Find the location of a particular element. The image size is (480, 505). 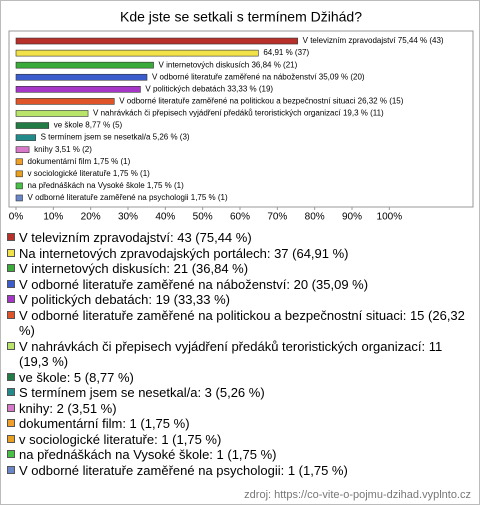

legend-label: knihy: 2 (3,51 %) is located at coordinates (68, 408).